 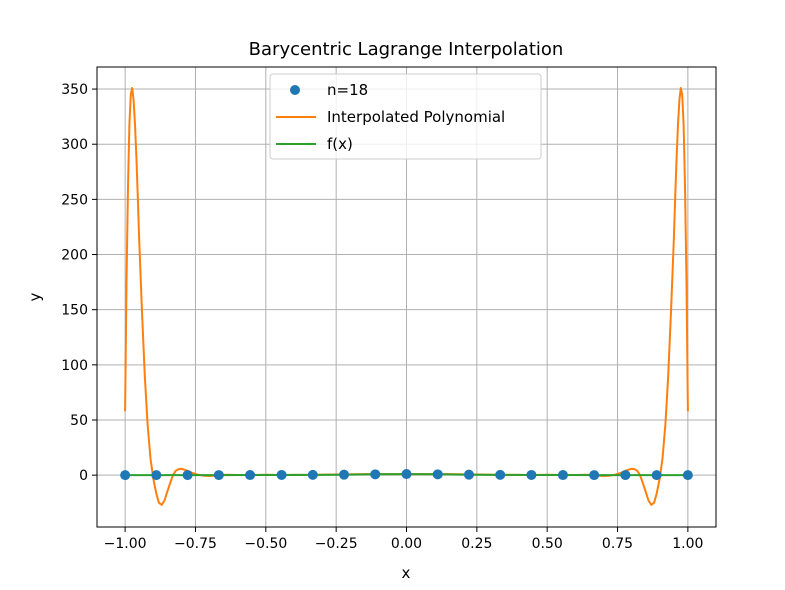 I want to click on x-tick-label: −1.00, so click(x=125, y=544).